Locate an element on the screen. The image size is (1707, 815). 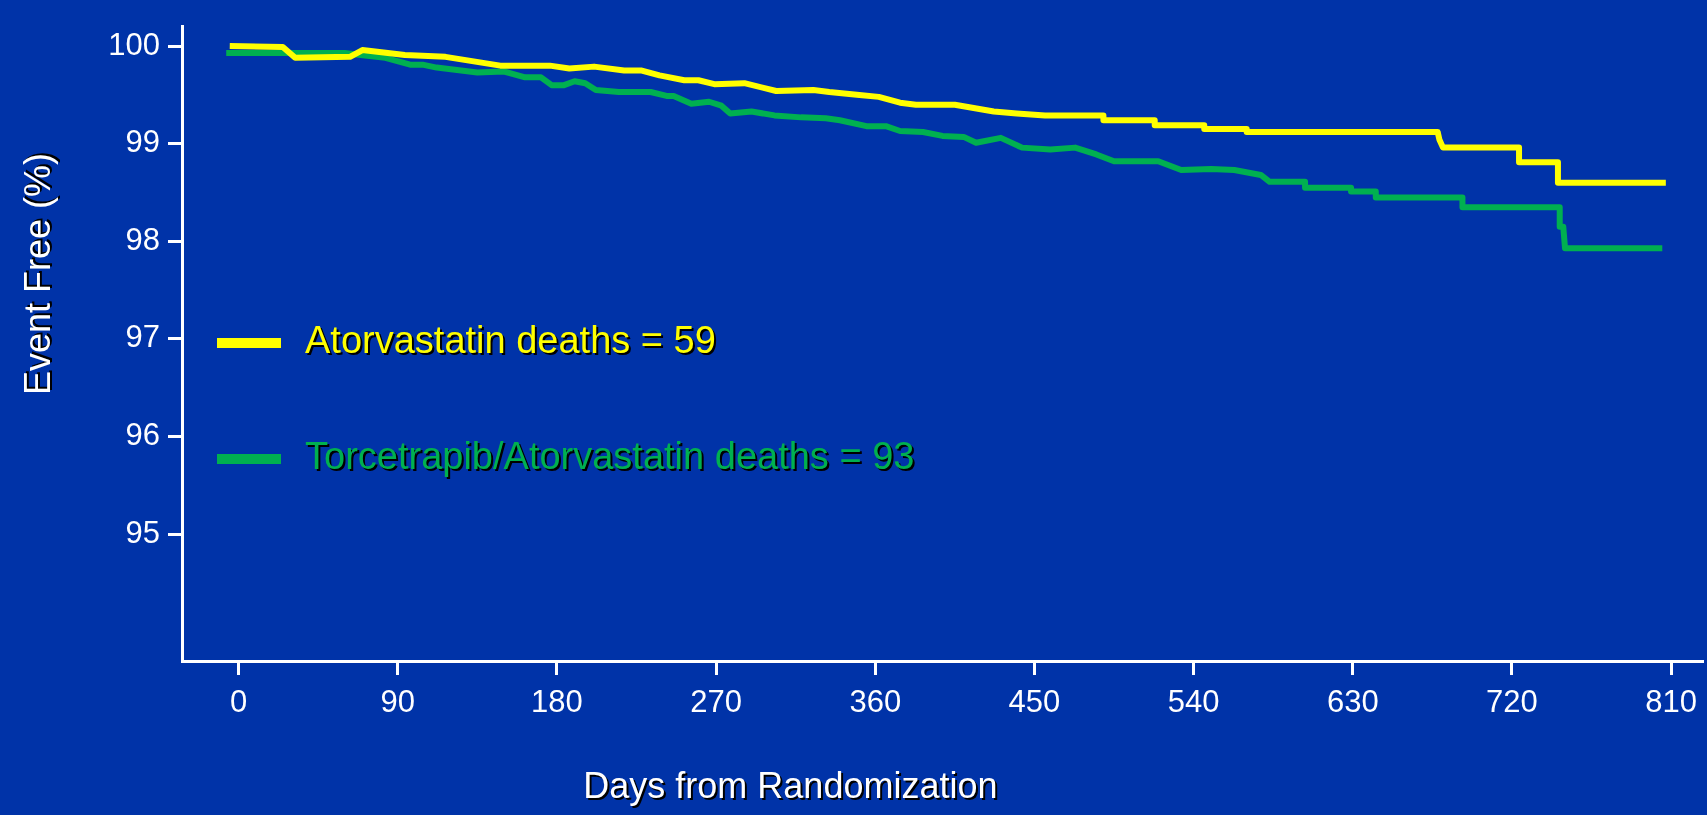
x-tick-label: 90 is located at coordinates (398, 702).